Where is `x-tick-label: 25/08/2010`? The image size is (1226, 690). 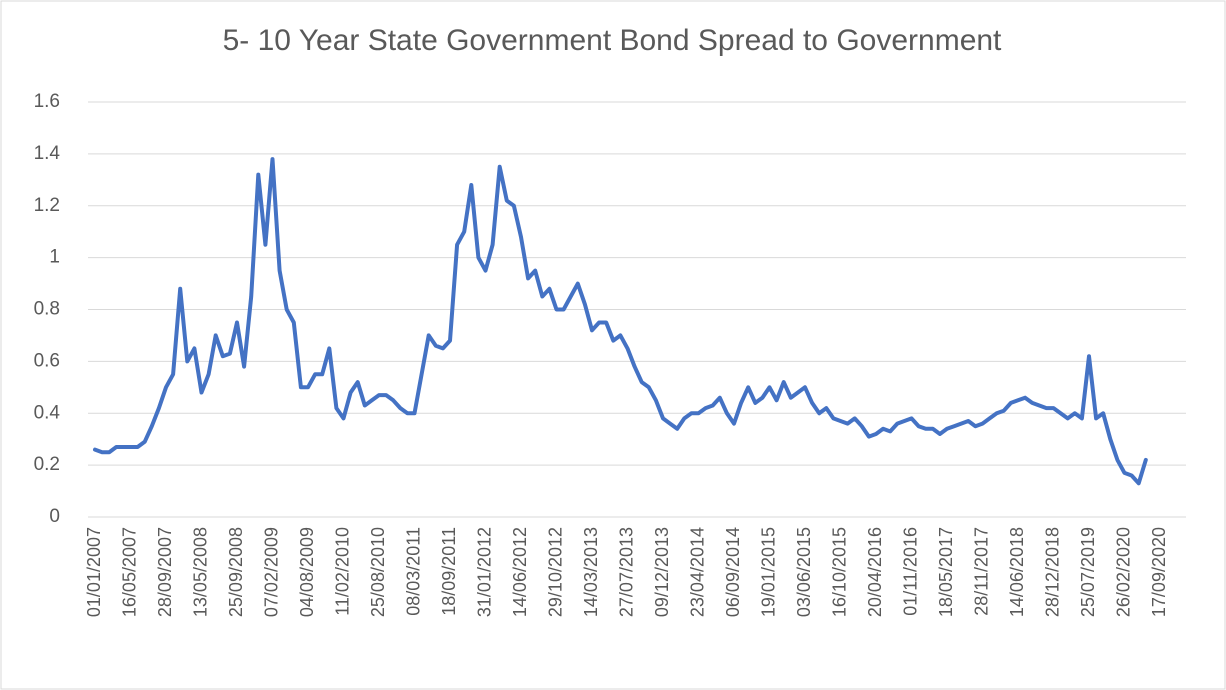
x-tick-label: 25/08/2010 is located at coordinates (378, 572).